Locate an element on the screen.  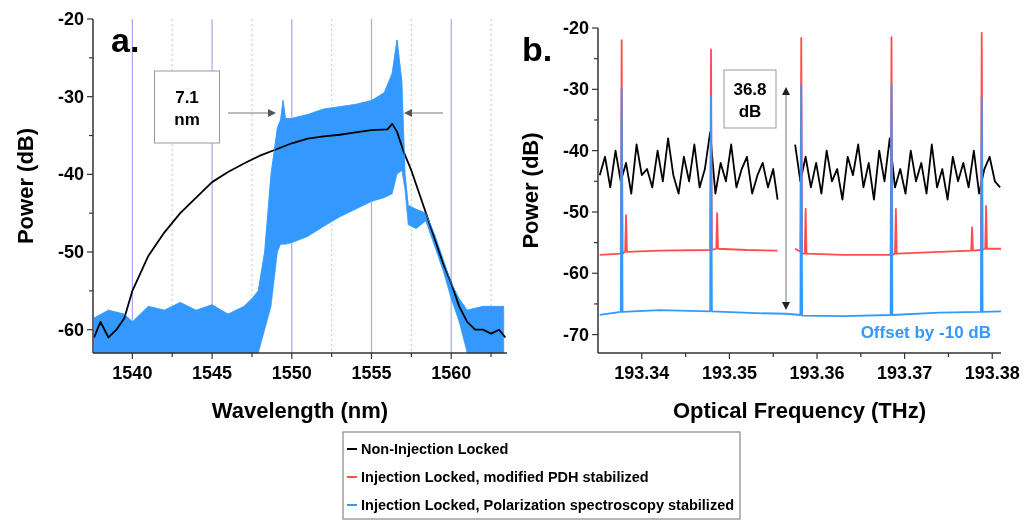
y-tick-label: -70 is located at coordinates (575, 334).